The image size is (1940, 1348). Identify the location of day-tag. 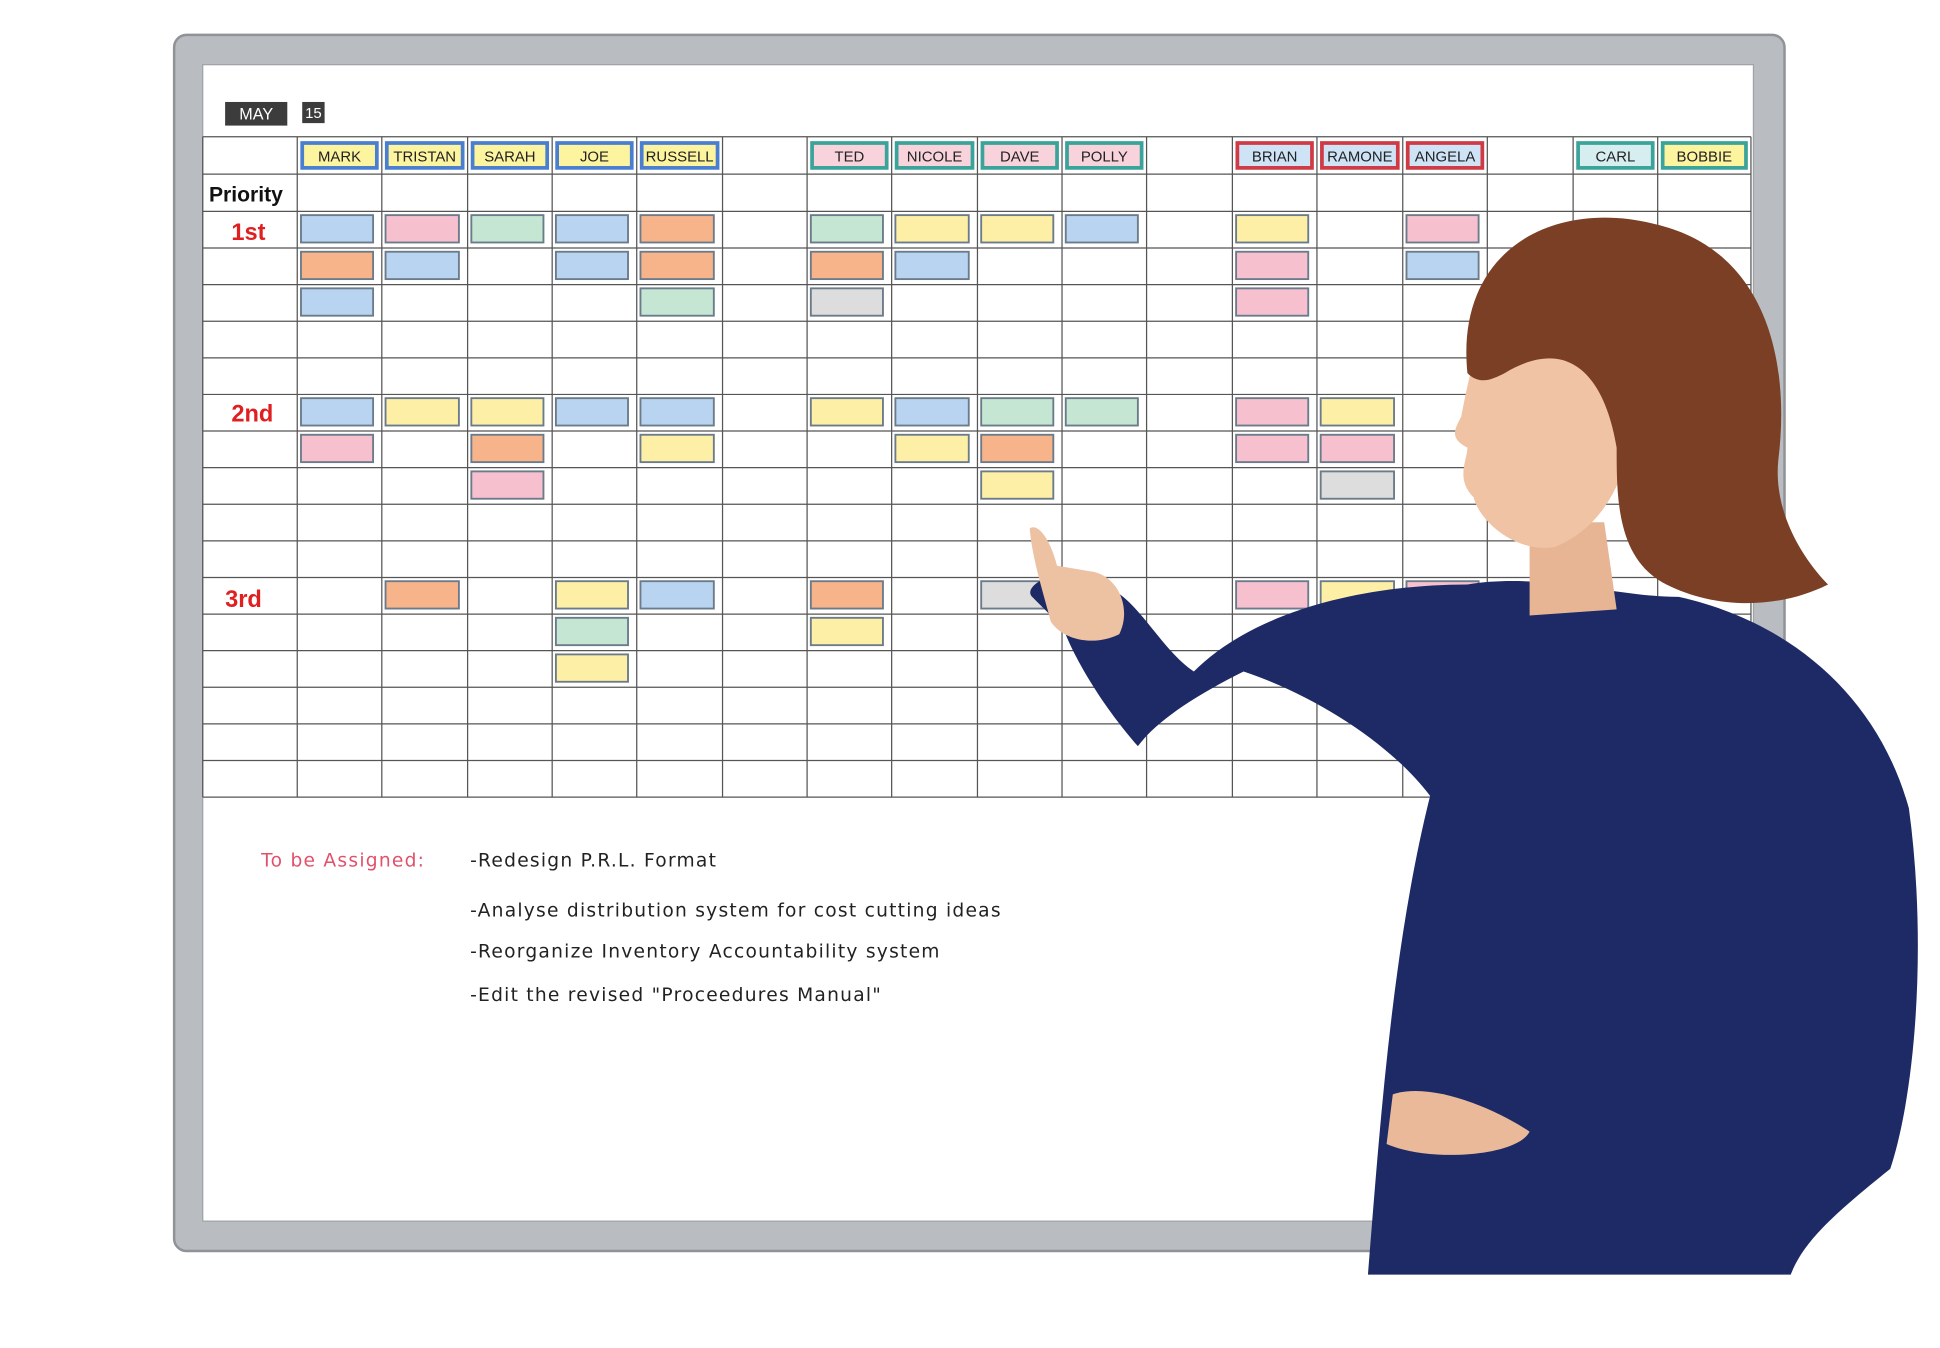
(313, 112).